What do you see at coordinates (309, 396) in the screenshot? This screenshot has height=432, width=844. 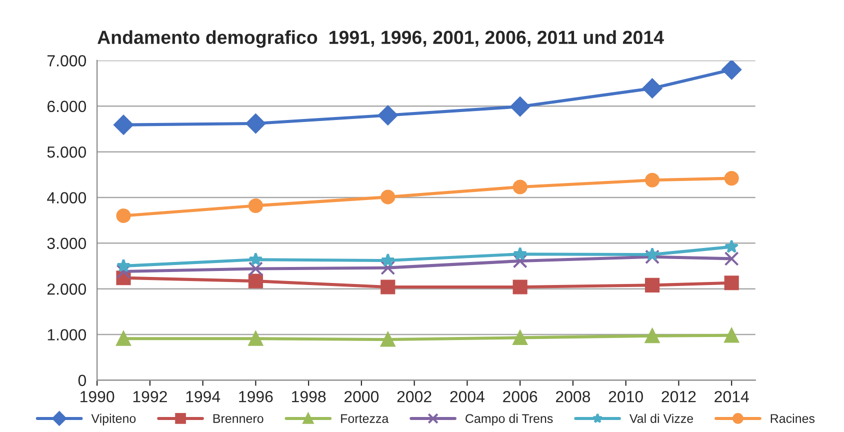 I see `x-tick-label: 1998` at bounding box center [309, 396].